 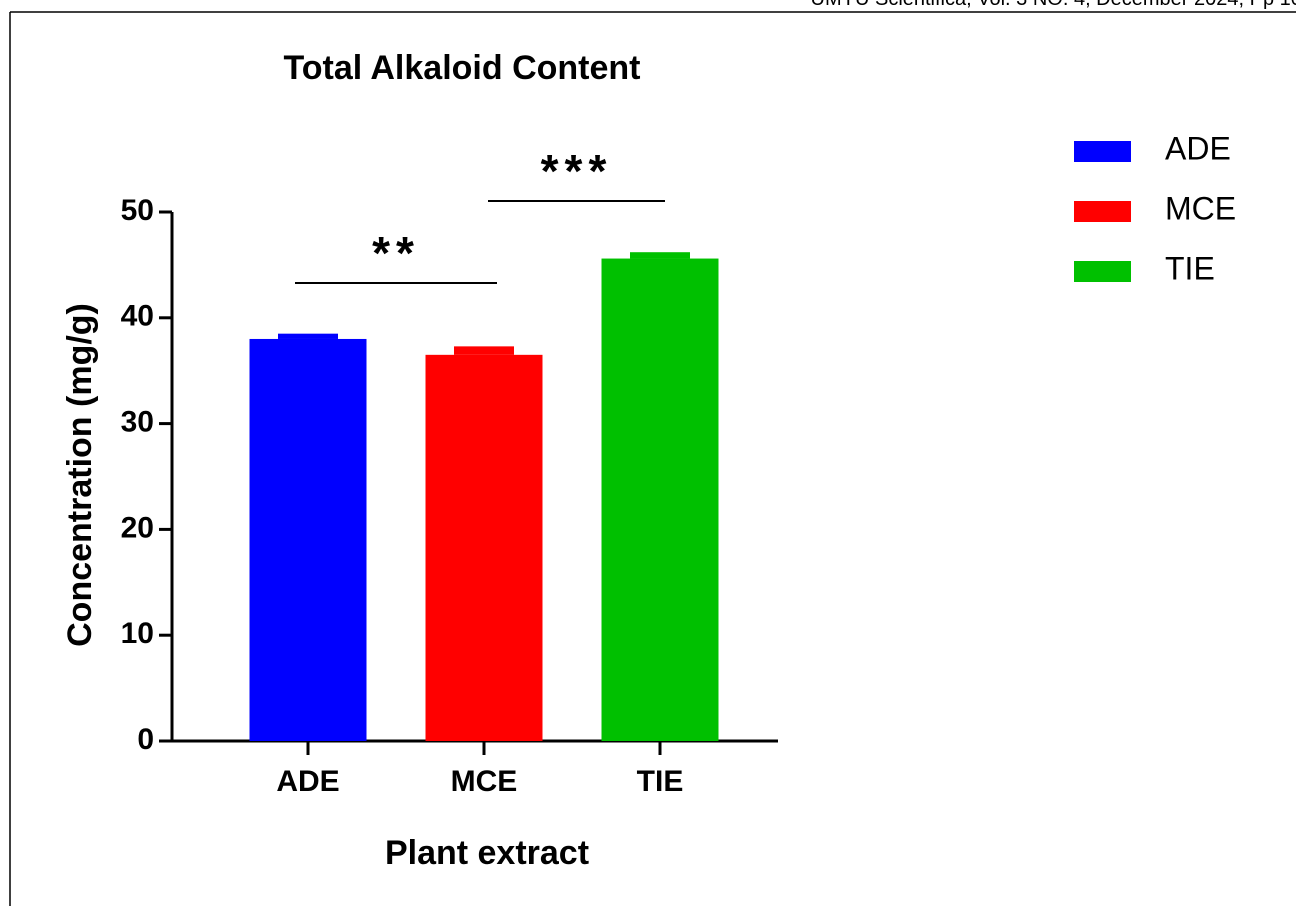 I want to click on y-tick-label: 20, so click(x=137, y=527).